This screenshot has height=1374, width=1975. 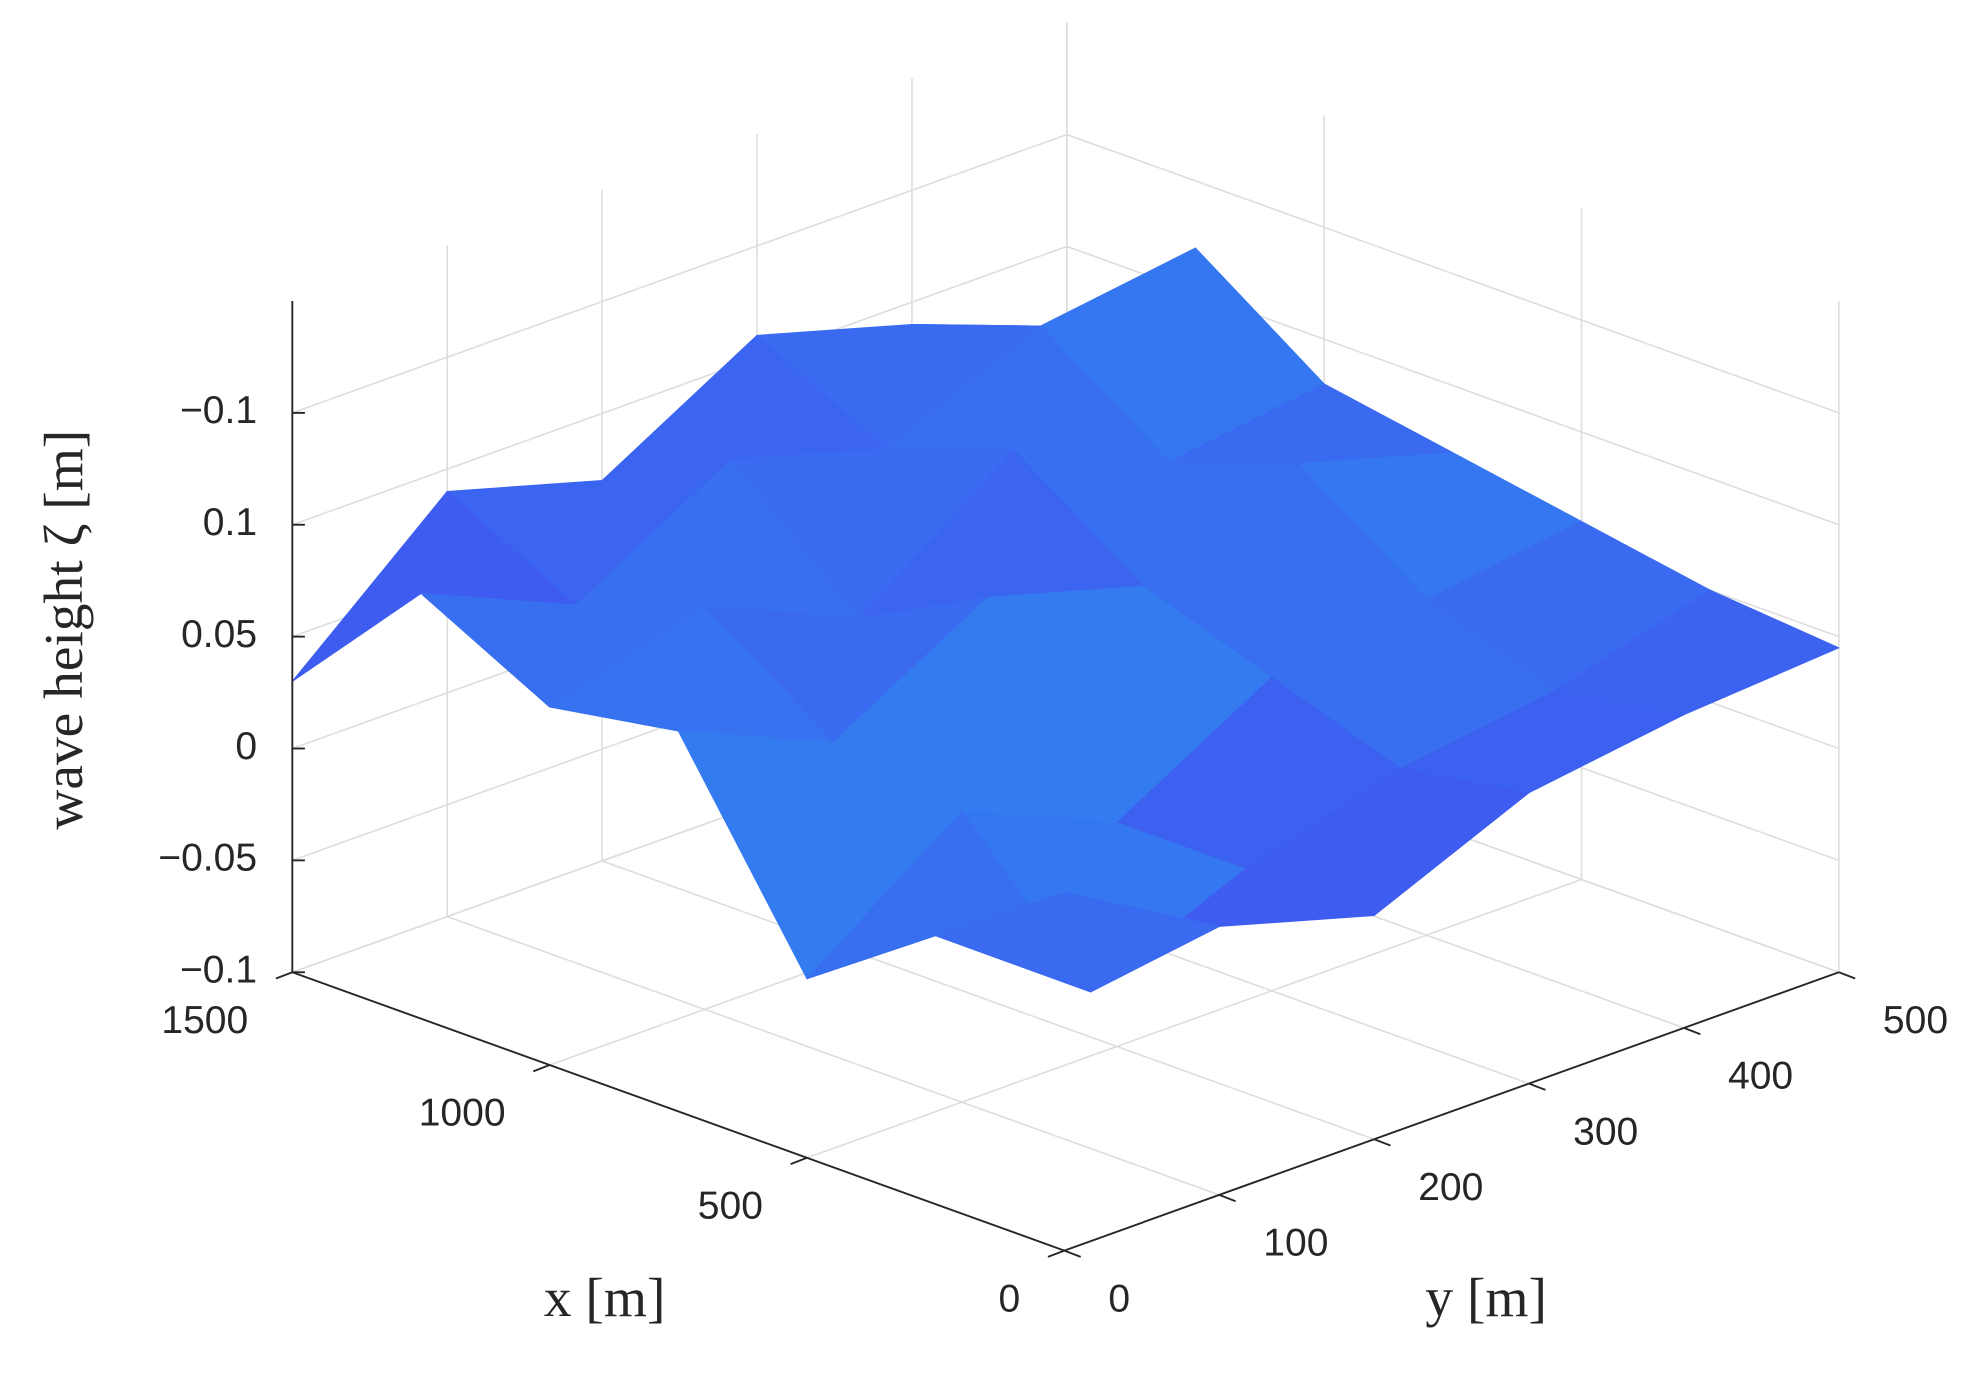 I want to click on z-tick-label: 0, so click(x=246, y=746).